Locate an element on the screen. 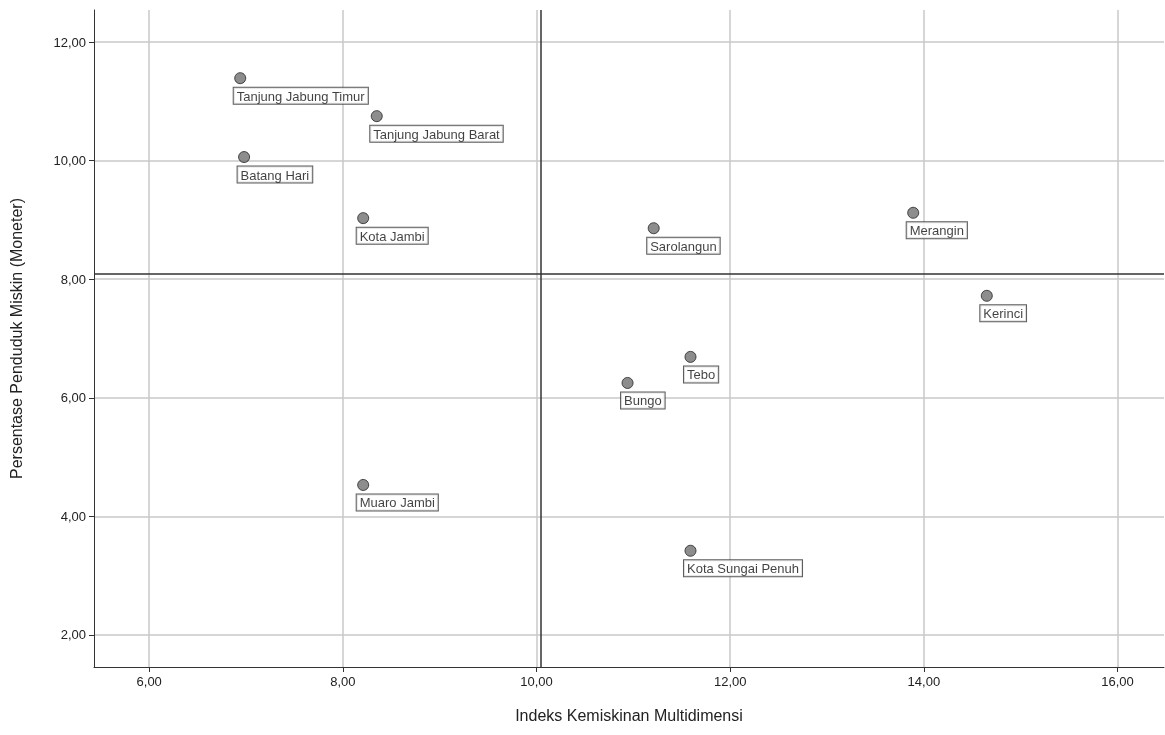 Image resolution: width=1165 pixels, height=735 pixels. annotation: Kota Jambi is located at coordinates (392, 236).